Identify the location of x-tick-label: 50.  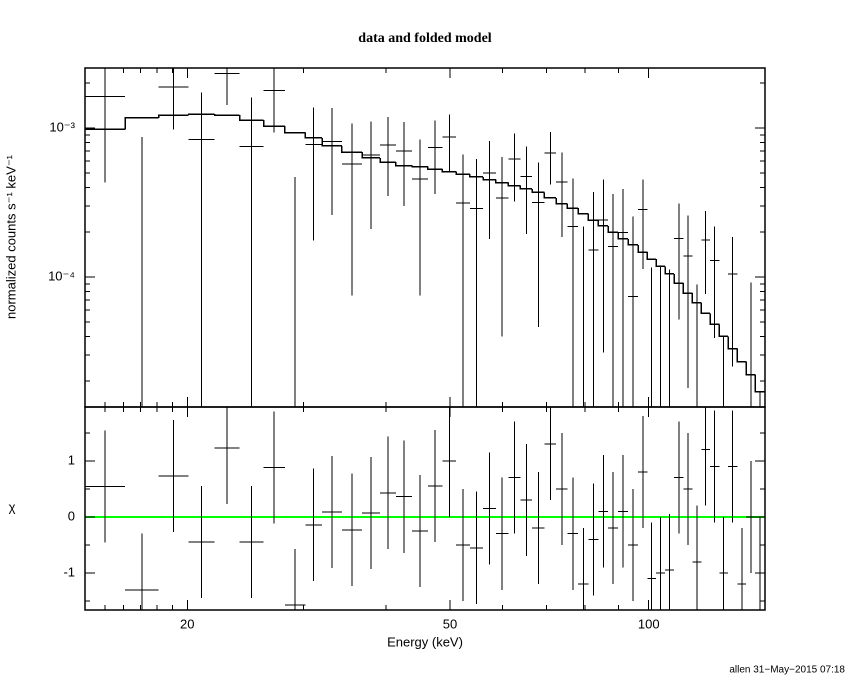
(450, 623).